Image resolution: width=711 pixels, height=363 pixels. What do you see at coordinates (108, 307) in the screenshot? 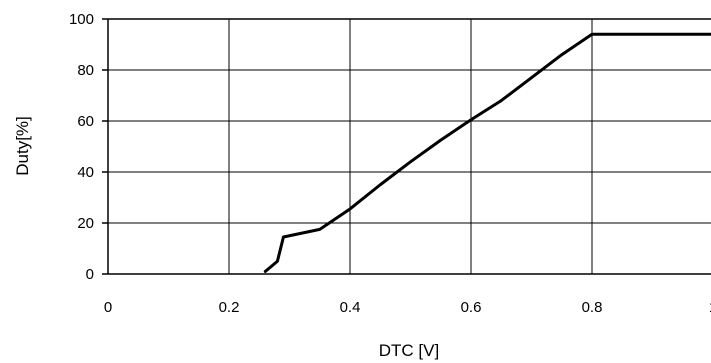
I see `x-tick-label: 0` at bounding box center [108, 307].